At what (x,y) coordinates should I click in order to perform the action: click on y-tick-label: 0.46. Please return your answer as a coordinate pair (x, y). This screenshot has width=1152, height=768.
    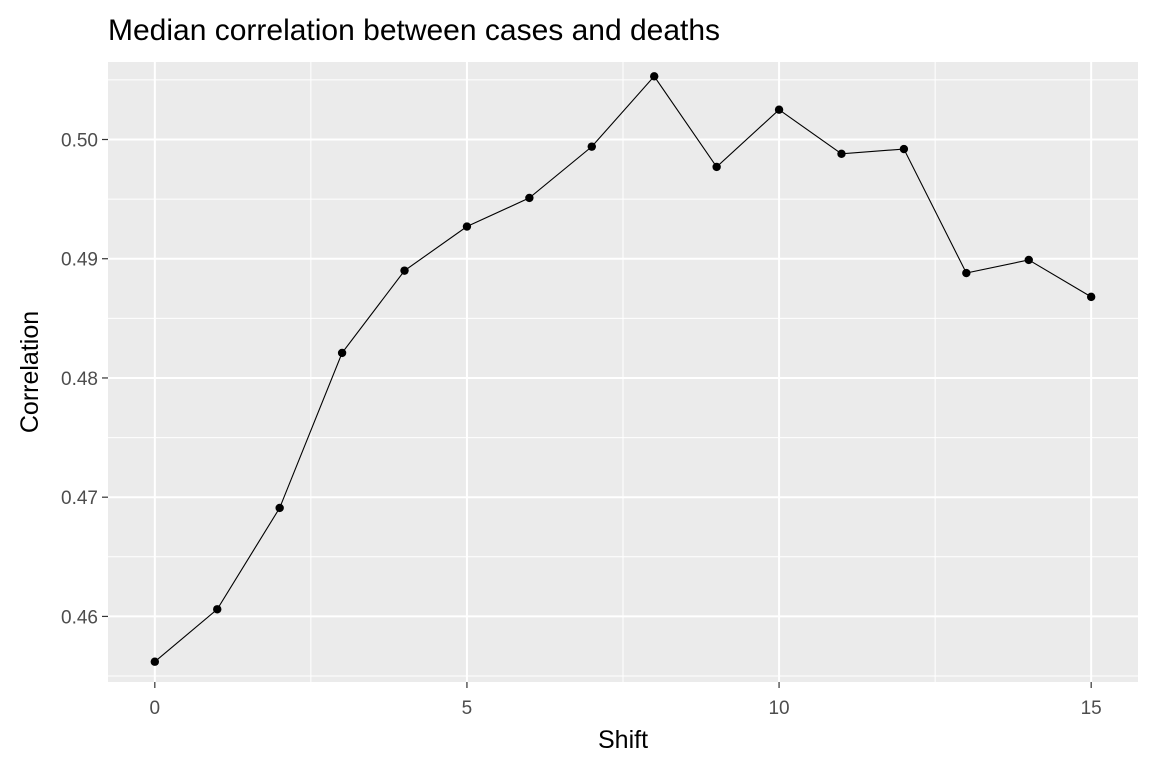
    Looking at the image, I should click on (79, 617).